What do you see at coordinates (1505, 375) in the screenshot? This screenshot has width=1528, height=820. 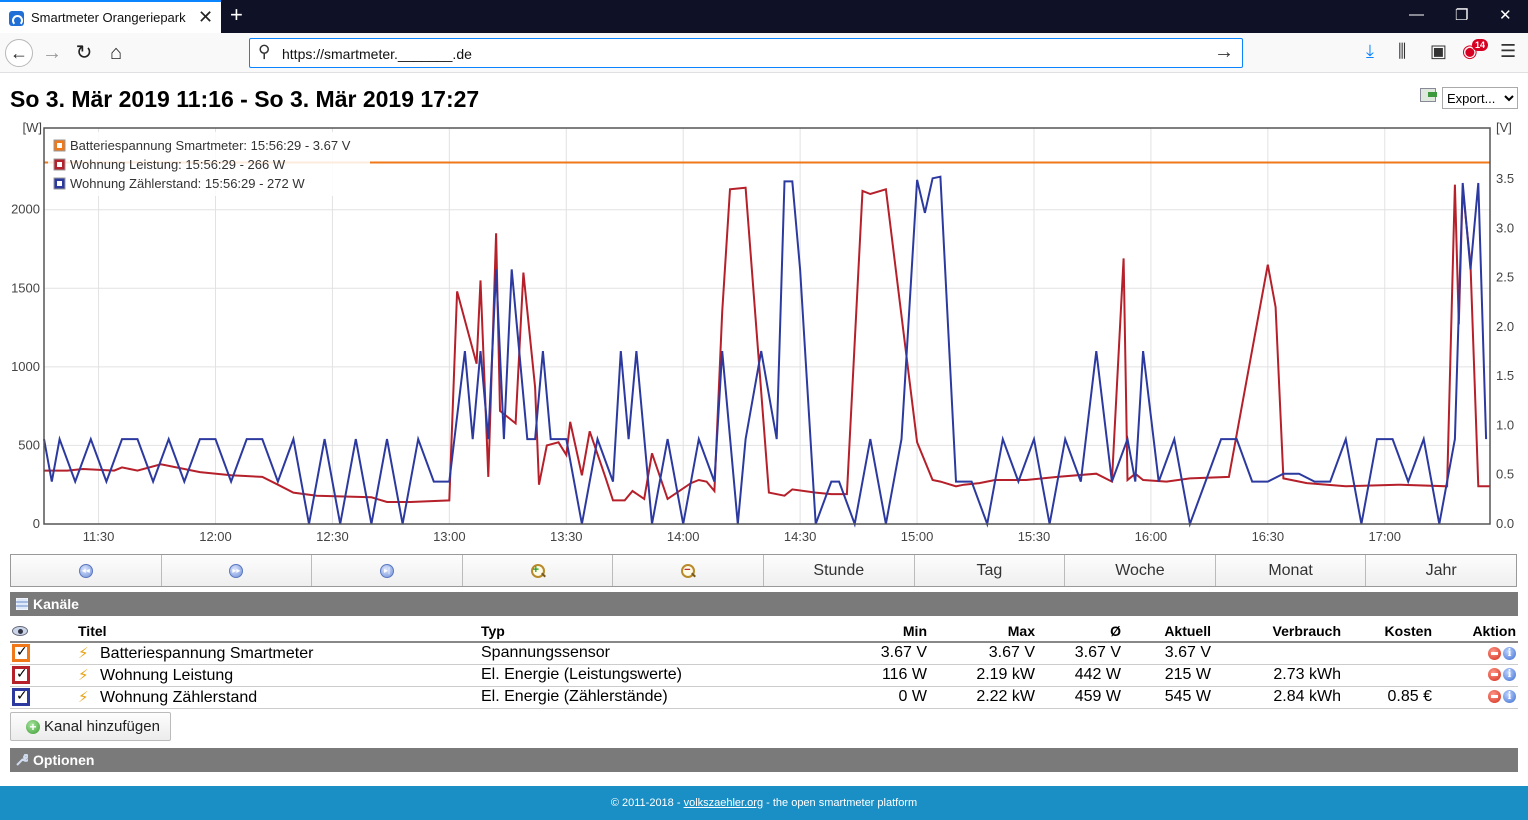 I see `y-right-tick-label: 1.5` at bounding box center [1505, 375].